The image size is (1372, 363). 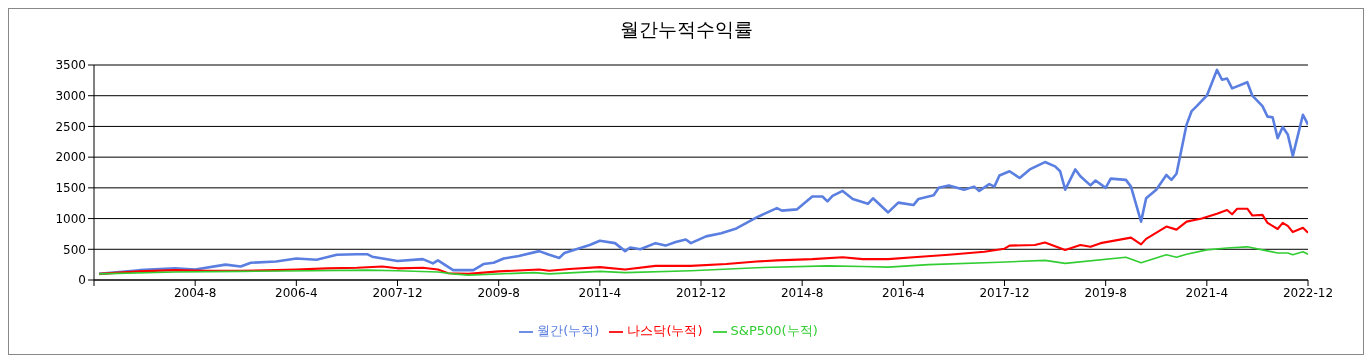 What do you see at coordinates (600, 292) in the screenshot?
I see `x-tick-label: 2011-4` at bounding box center [600, 292].